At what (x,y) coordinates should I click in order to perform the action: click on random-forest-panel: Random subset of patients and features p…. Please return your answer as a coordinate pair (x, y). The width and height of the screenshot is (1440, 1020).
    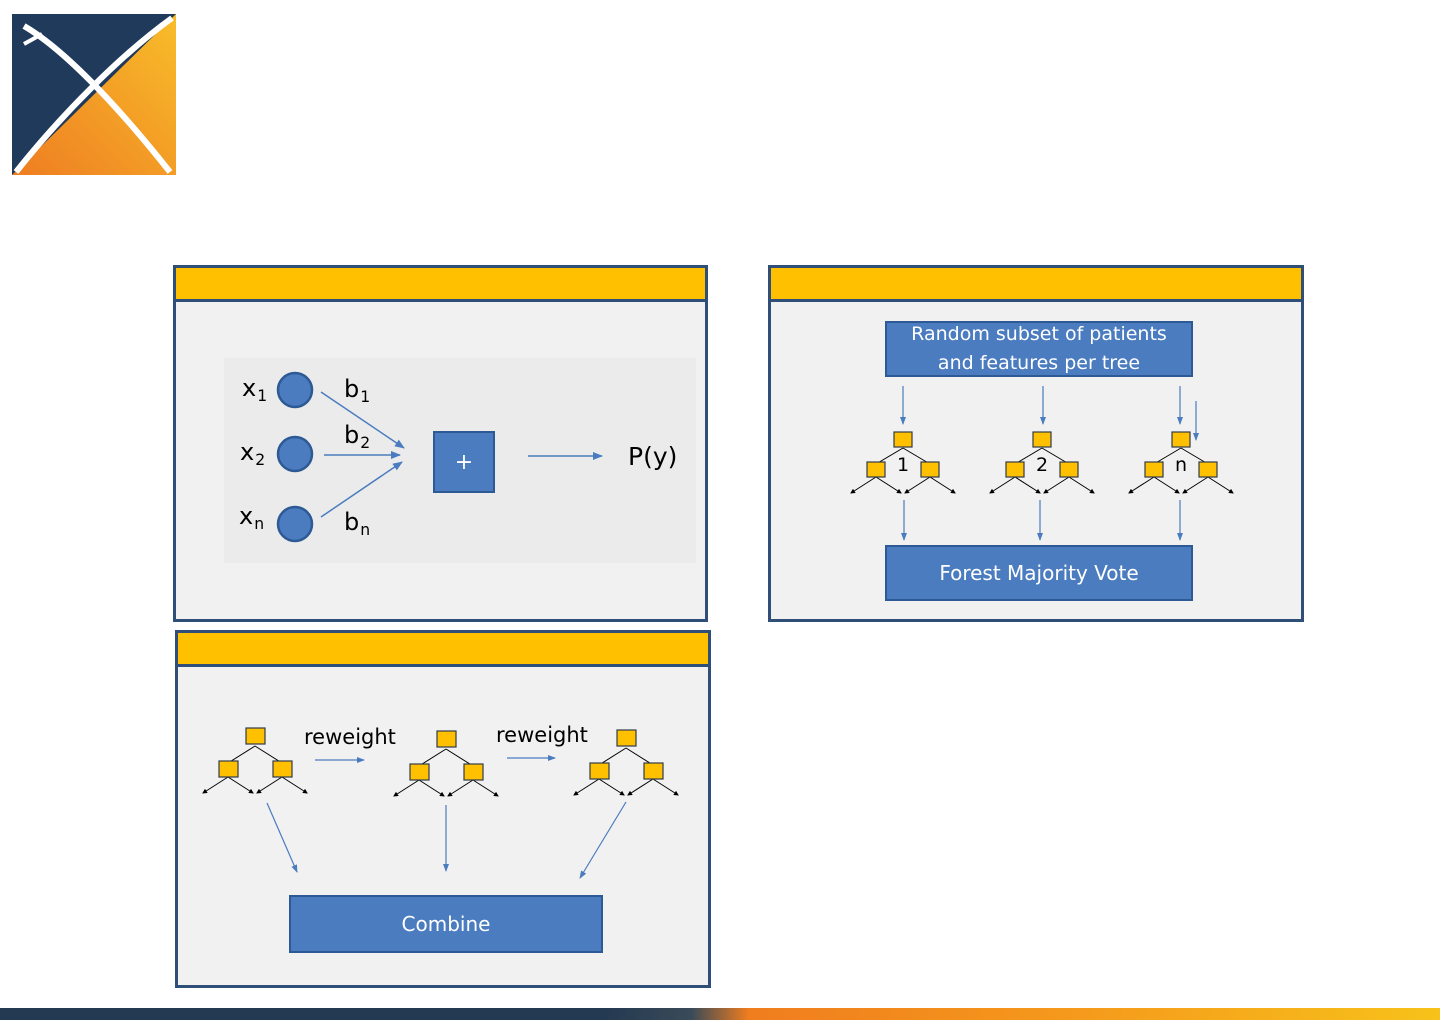
    Looking at the image, I should click on (1036, 443).